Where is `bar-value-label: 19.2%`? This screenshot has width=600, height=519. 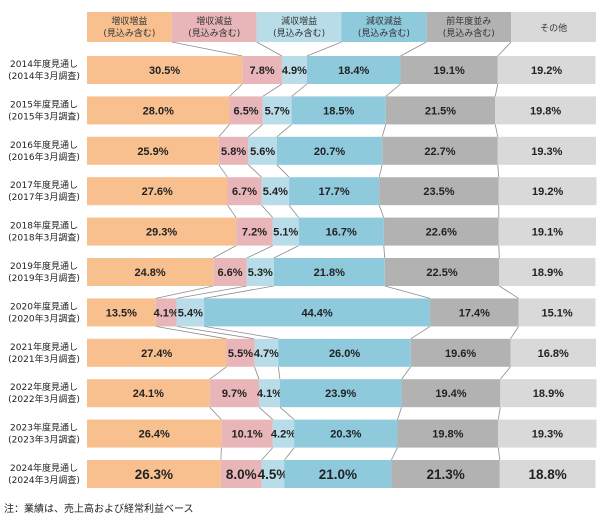
bar-value-label: 19.2% is located at coordinates (546, 71).